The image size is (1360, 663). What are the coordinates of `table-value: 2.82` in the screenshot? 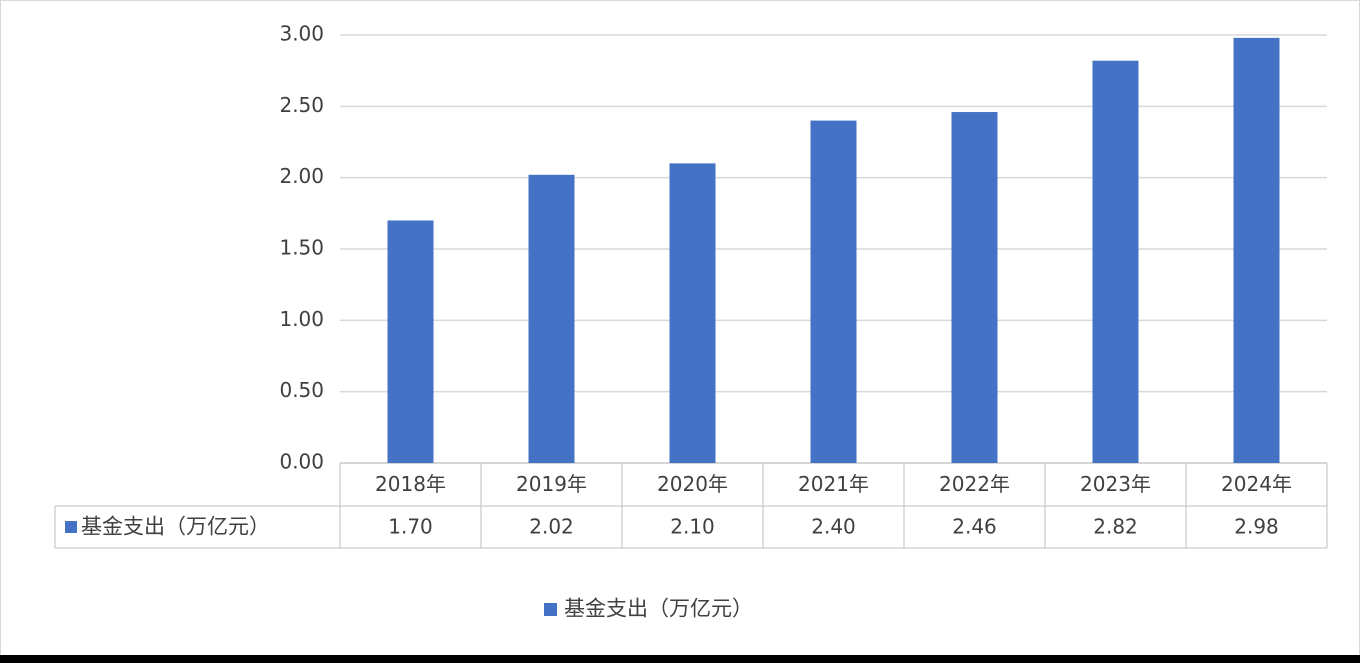 It's located at (1115, 527).